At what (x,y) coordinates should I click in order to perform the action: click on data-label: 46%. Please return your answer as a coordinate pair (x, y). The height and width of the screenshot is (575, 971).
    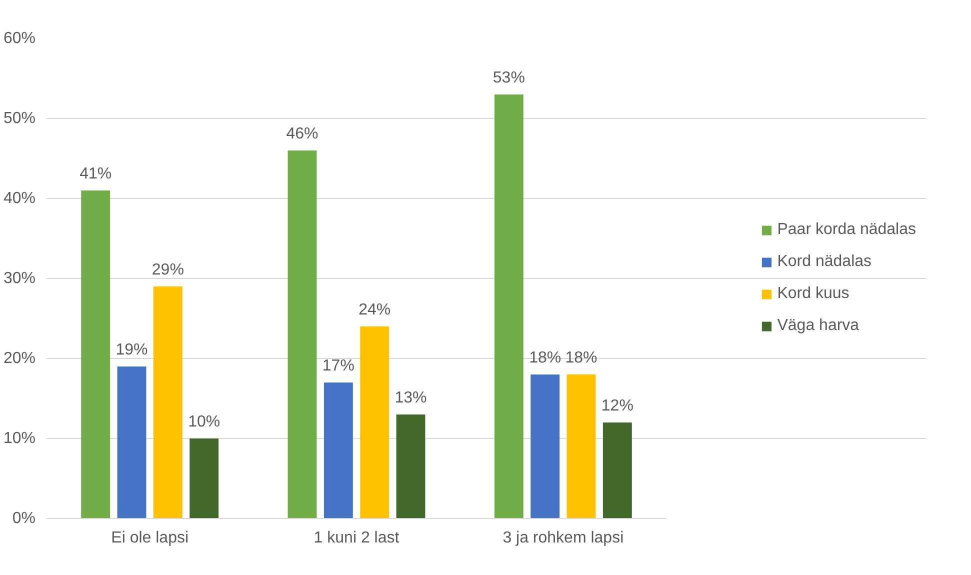
    Looking at the image, I should click on (302, 134).